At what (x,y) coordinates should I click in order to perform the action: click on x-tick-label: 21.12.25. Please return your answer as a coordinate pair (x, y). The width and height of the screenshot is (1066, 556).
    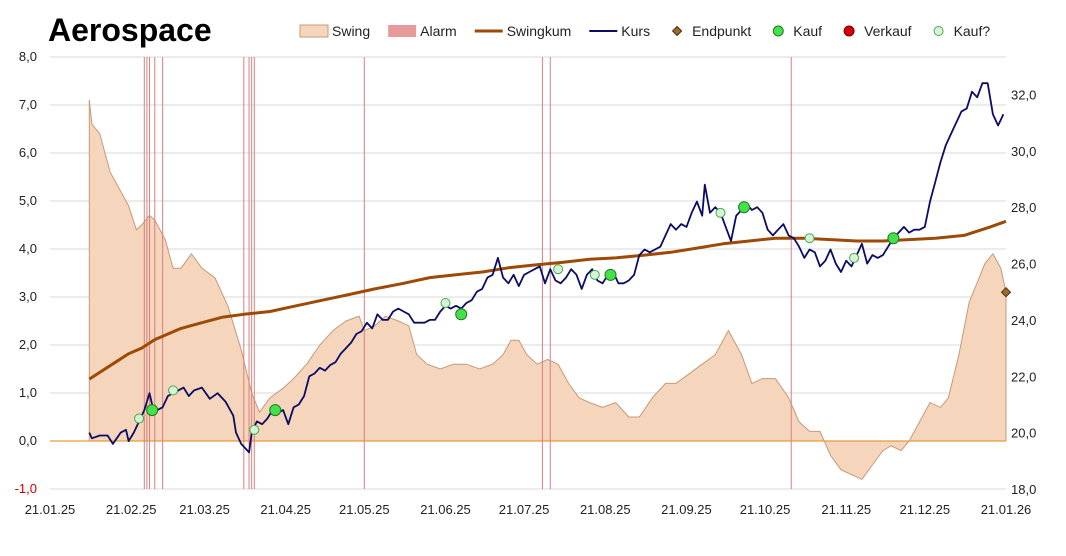
    Looking at the image, I should click on (925, 509).